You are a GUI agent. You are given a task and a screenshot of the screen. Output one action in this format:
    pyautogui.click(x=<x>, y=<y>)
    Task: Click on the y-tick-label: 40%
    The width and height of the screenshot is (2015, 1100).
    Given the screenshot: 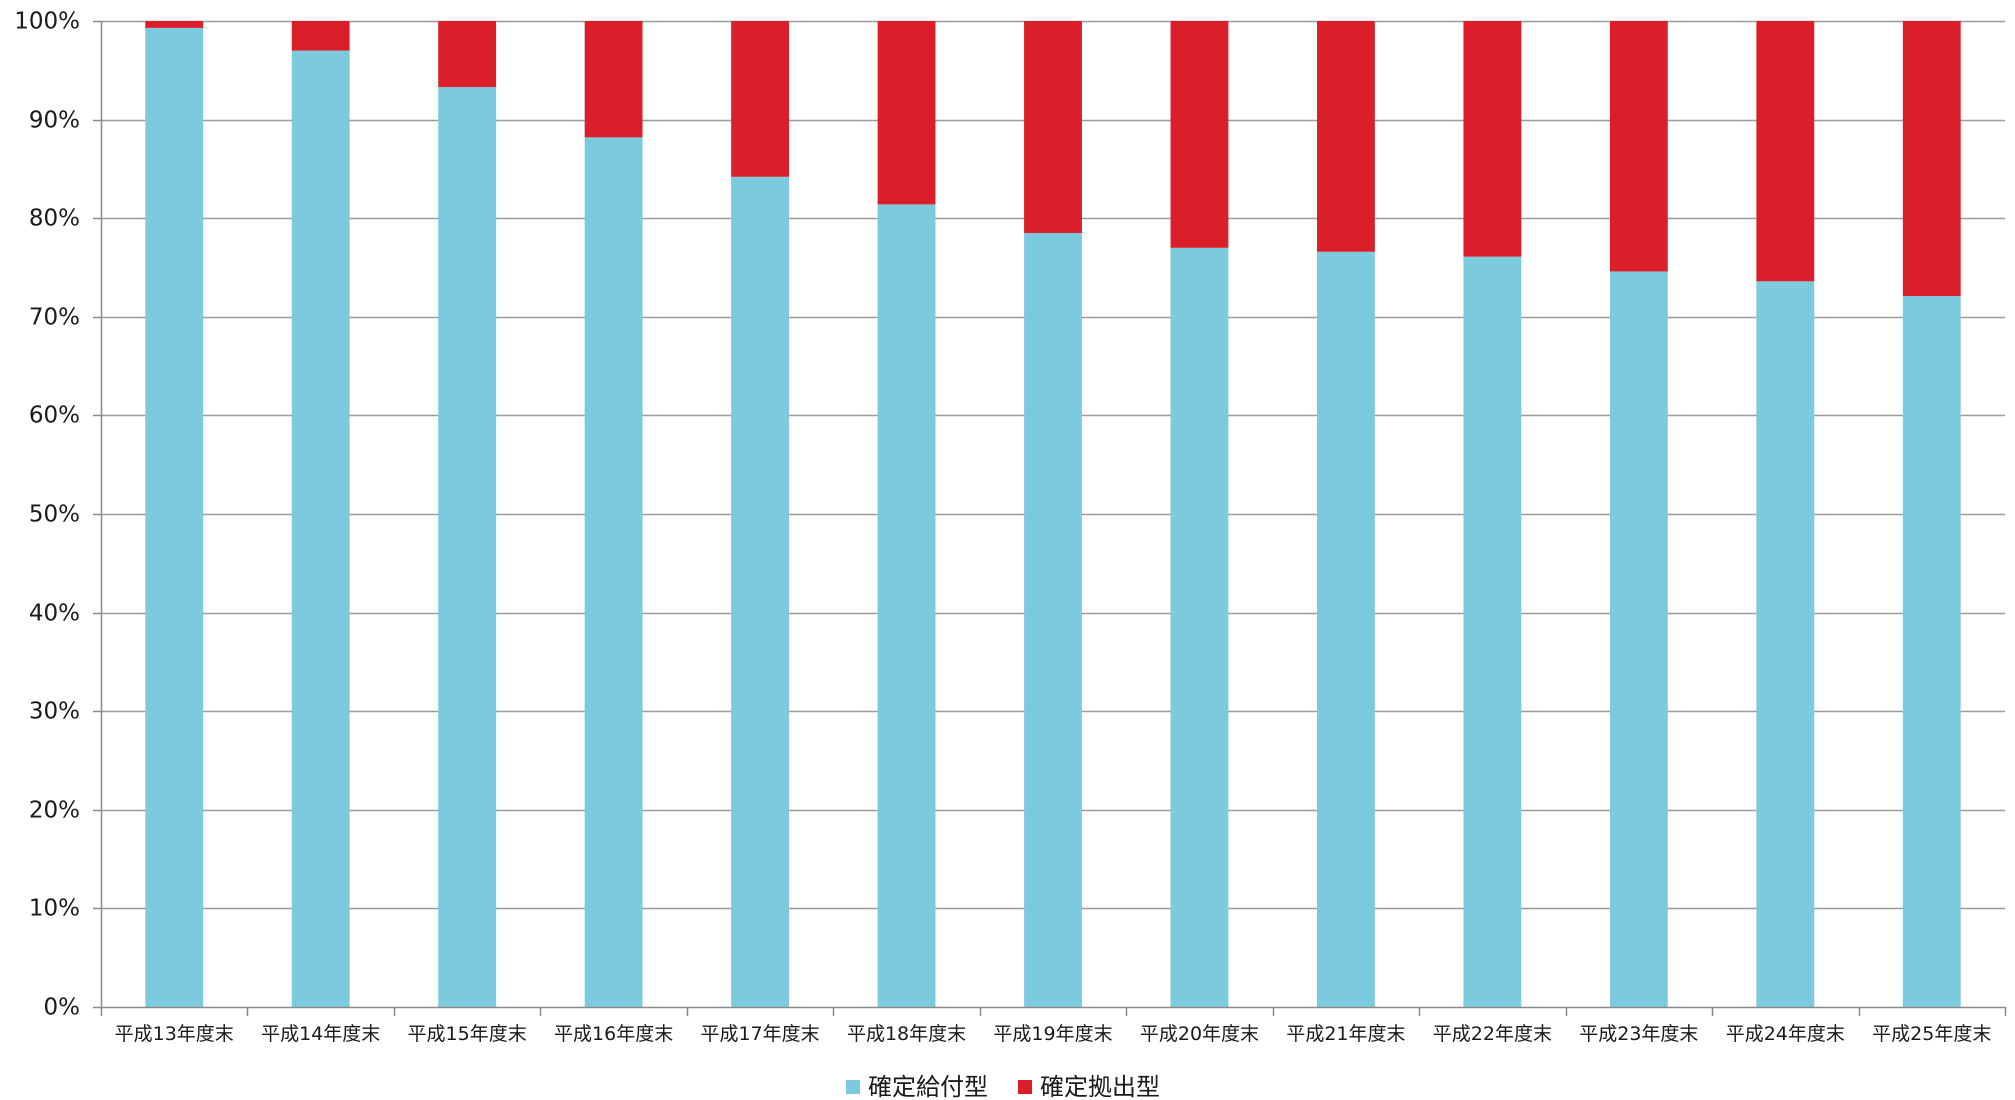 What is the action you would take?
    pyautogui.click(x=54, y=614)
    